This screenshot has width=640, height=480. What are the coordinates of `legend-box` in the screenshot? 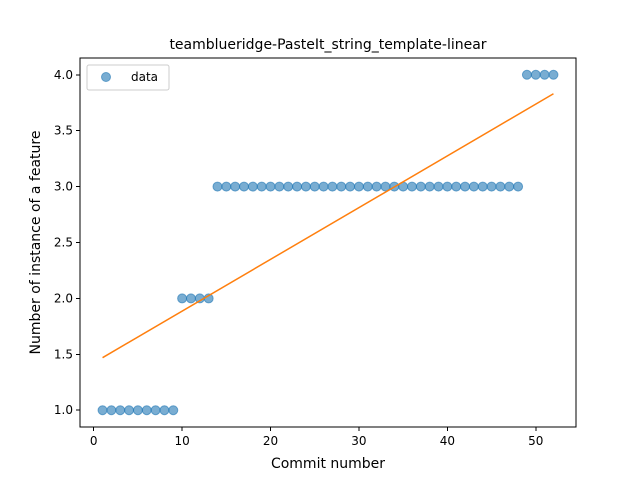 It's located at (128, 77).